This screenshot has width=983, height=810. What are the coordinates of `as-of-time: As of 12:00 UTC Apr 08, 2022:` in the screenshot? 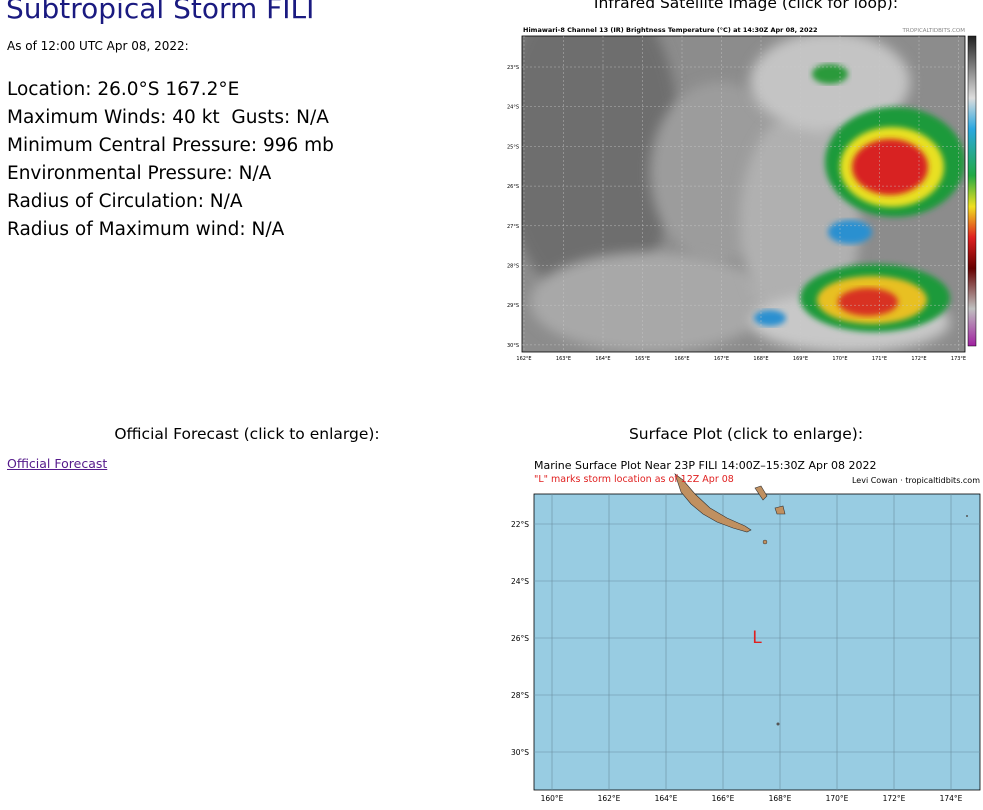 It's located at (98, 46).